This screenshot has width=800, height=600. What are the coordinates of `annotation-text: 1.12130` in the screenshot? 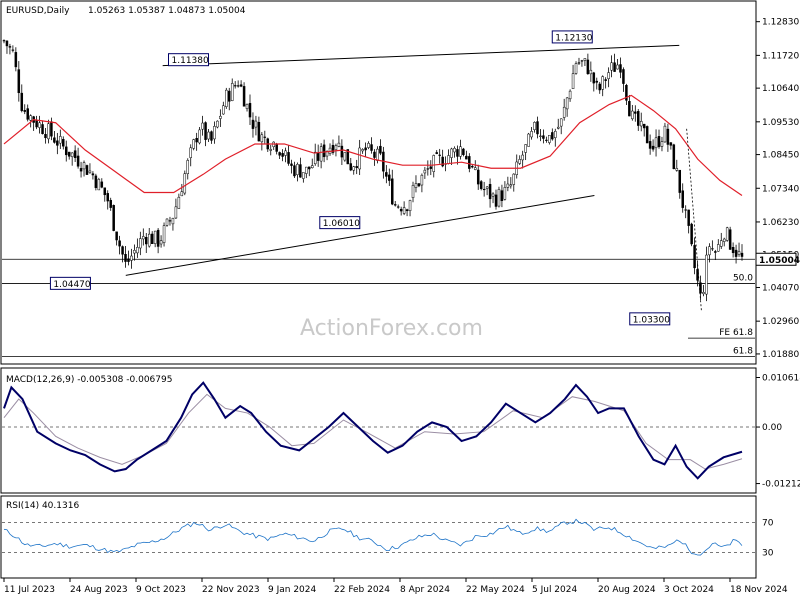 It's located at (573, 38).